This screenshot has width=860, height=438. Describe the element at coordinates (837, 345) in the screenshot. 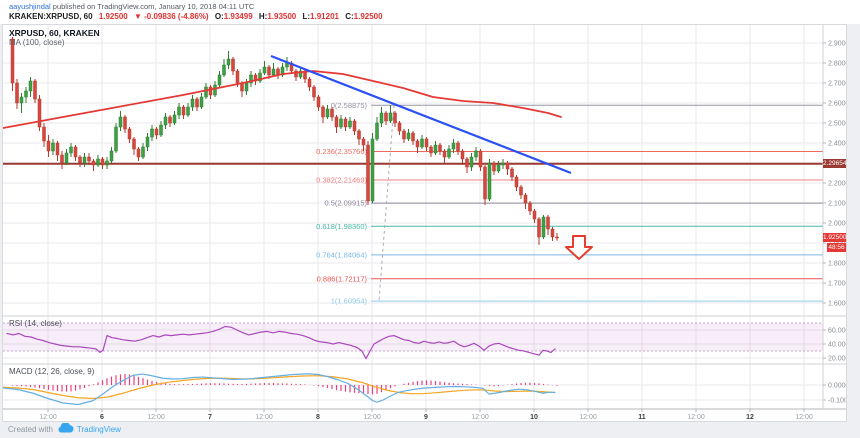

I see `svg-text: 40.0000` at that location.